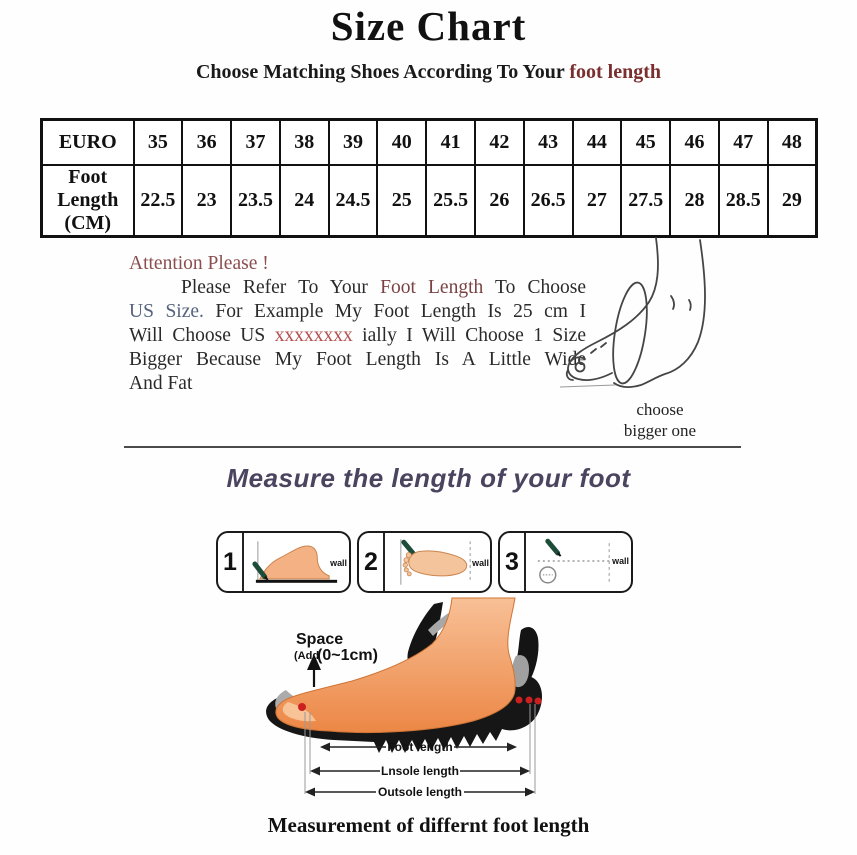 The width and height of the screenshot is (857, 855). Describe the element at coordinates (420, 771) in the screenshot. I see `insole-length-label: Lnsole length` at that location.